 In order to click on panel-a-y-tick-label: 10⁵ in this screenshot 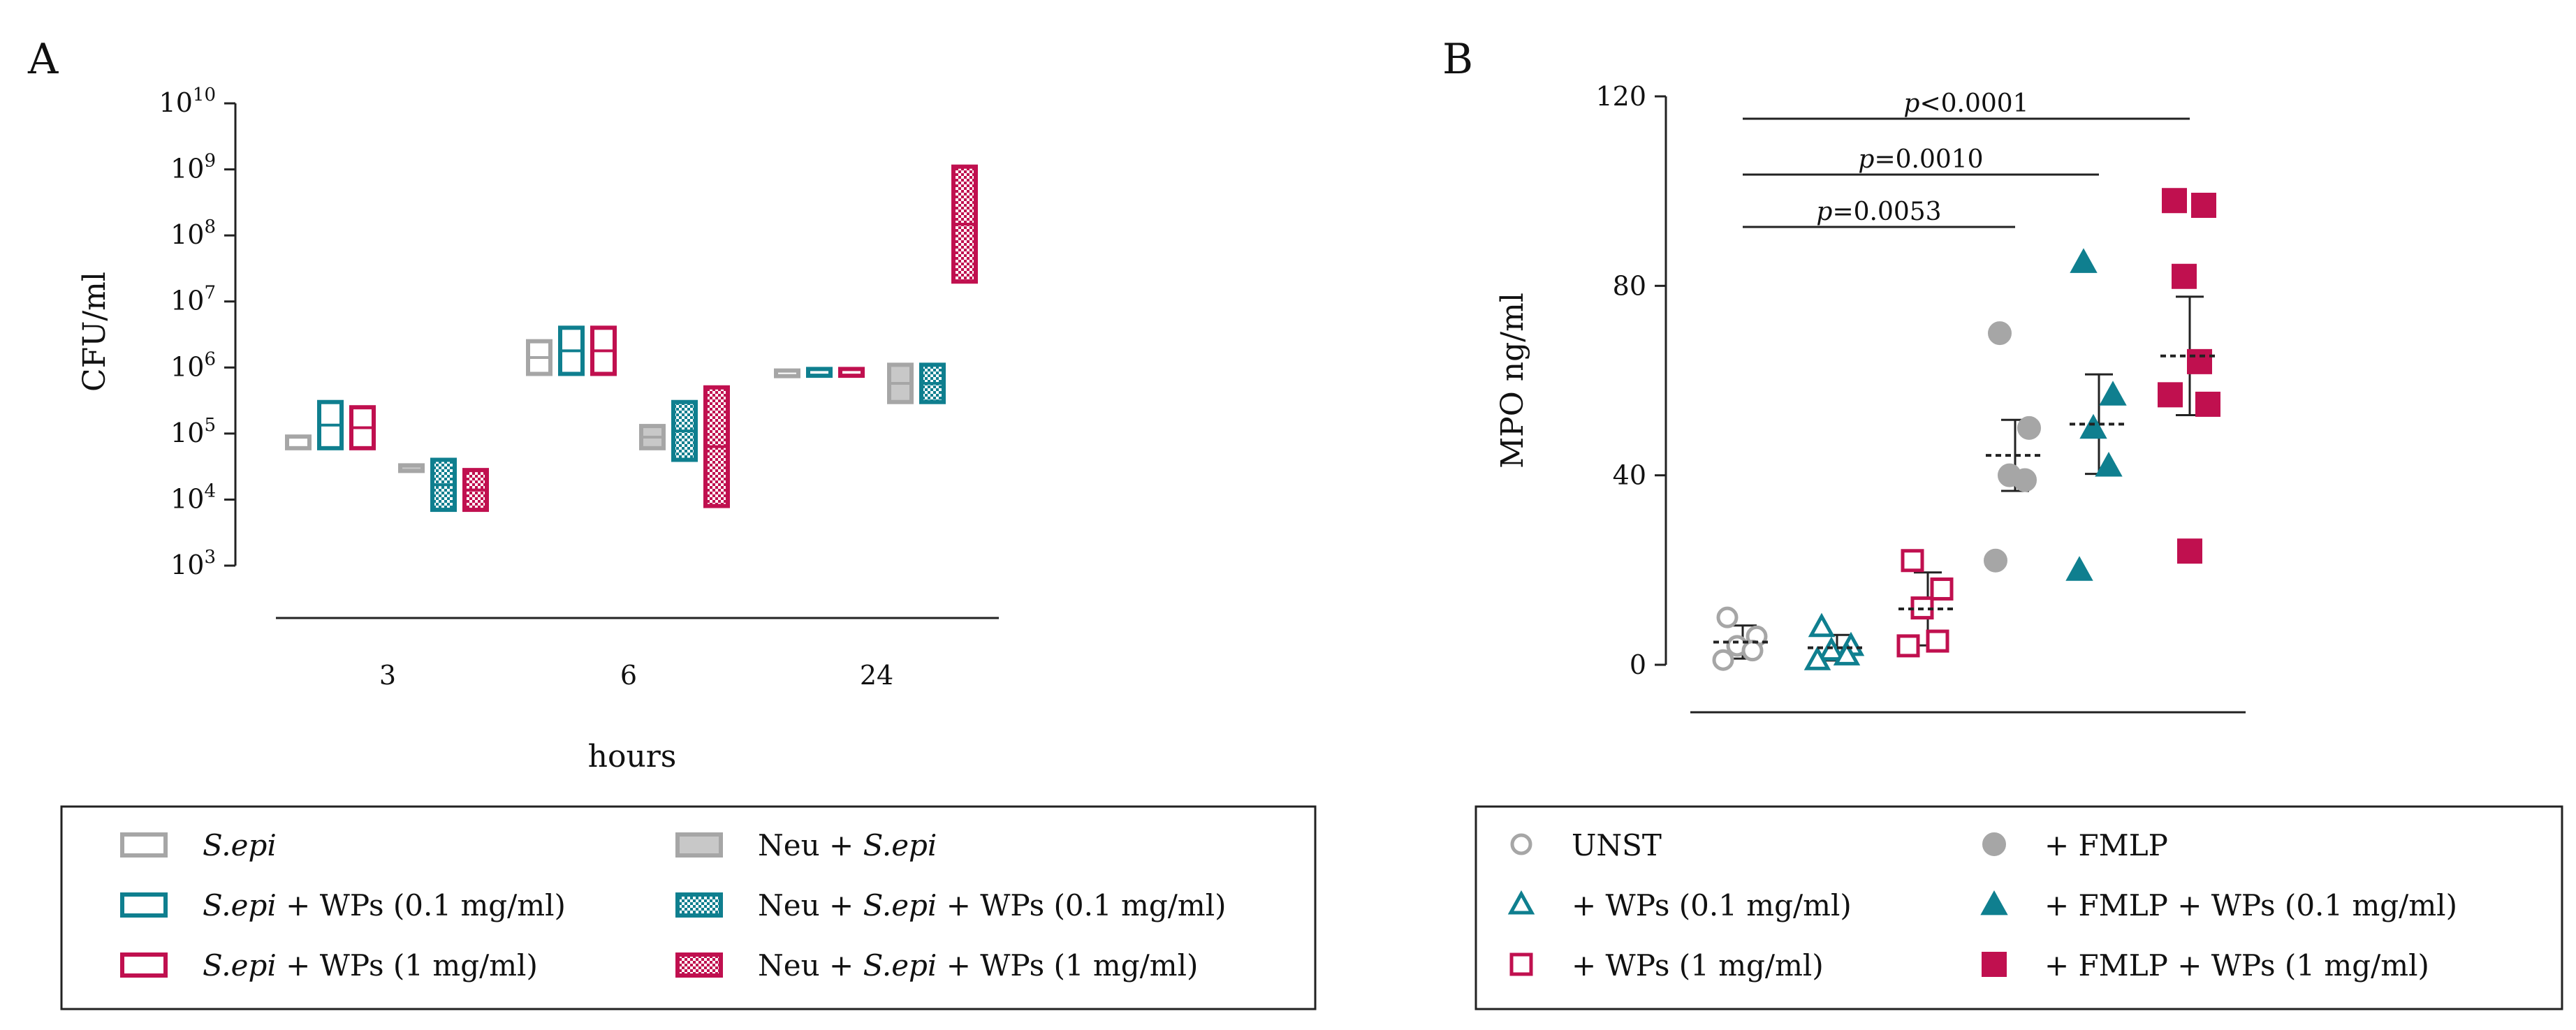, I will do `click(193, 431)`.